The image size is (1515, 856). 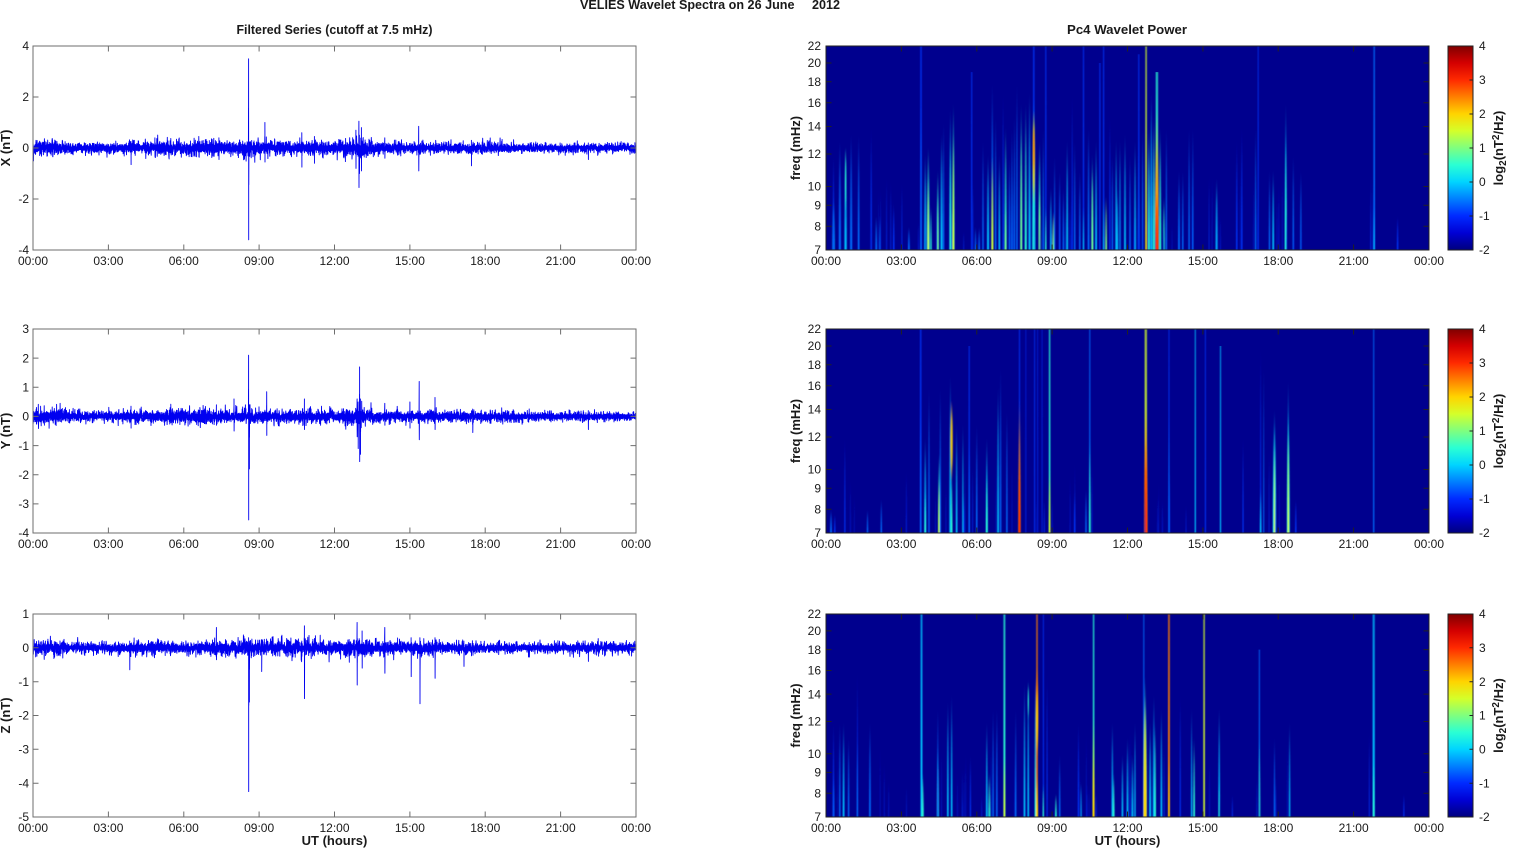 I want to click on svg-text: 9, so click(x=817, y=205).